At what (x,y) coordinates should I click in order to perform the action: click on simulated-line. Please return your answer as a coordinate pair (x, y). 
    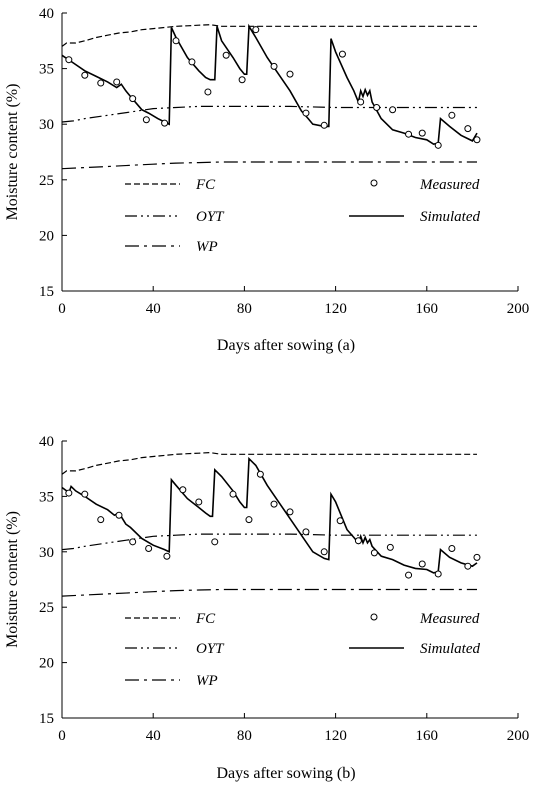
    Looking at the image, I should click on (269, 515).